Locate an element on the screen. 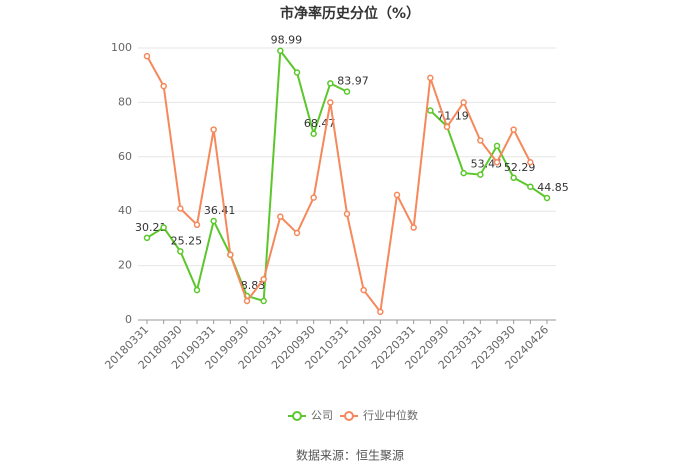 This screenshot has height=473, width=700. data-label: 83.97 is located at coordinates (353, 81).